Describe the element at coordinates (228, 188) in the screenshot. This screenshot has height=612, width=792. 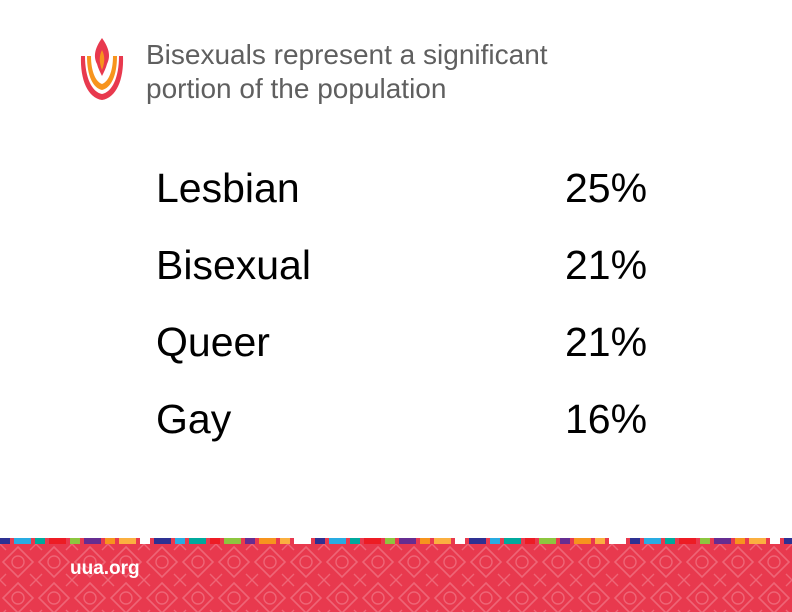
I see `stat-label: Lesbian` at that location.